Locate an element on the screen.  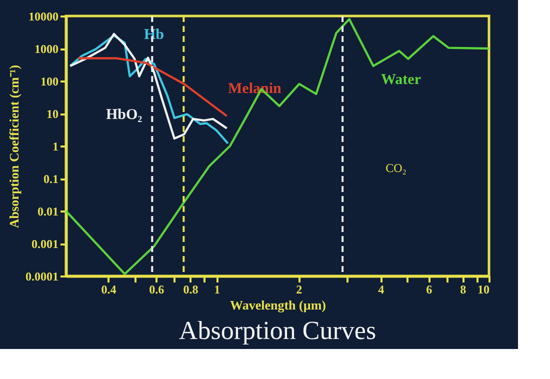
y-tick-label: 10 is located at coordinates (52, 114).